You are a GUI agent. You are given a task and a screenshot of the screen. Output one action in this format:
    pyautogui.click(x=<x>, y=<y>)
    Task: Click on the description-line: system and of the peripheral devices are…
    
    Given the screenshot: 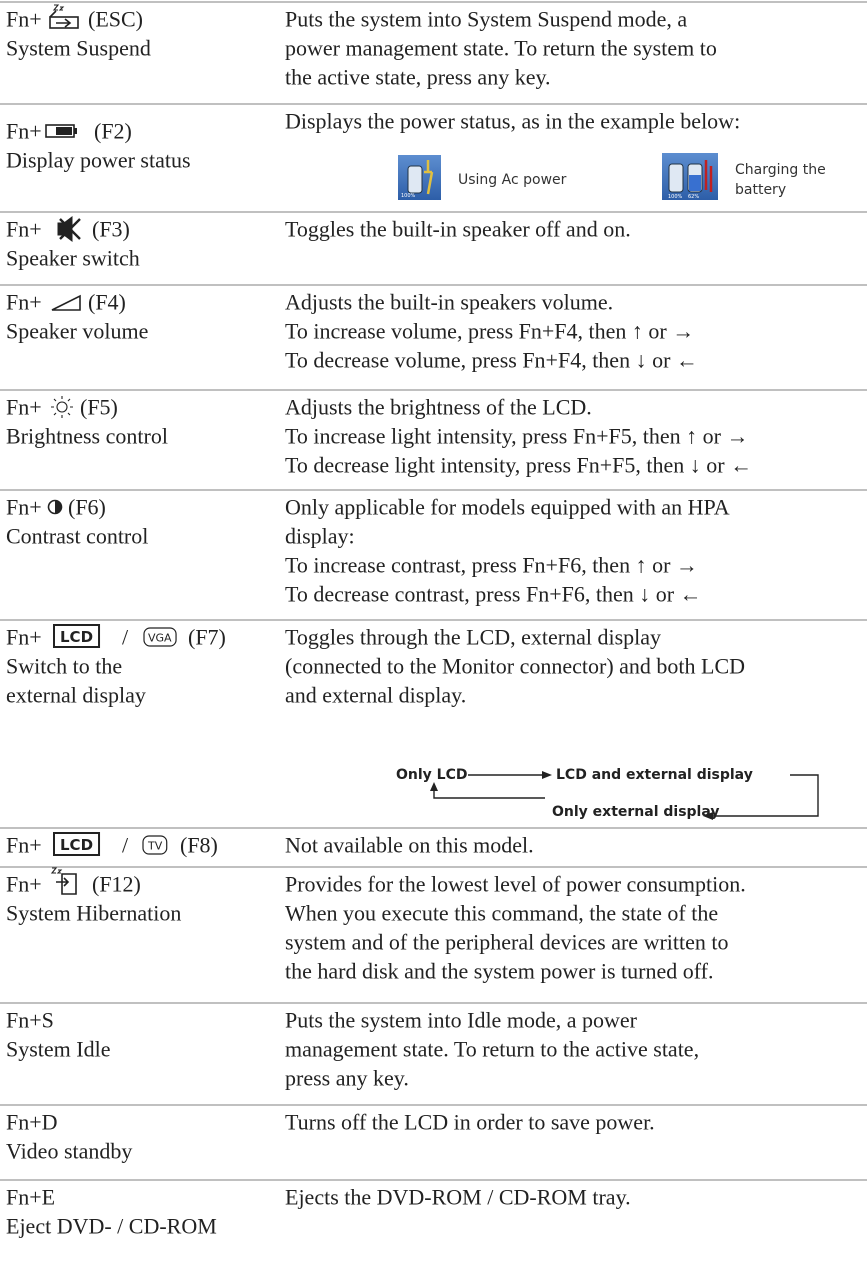 What is the action you would take?
    pyautogui.click(x=507, y=942)
    